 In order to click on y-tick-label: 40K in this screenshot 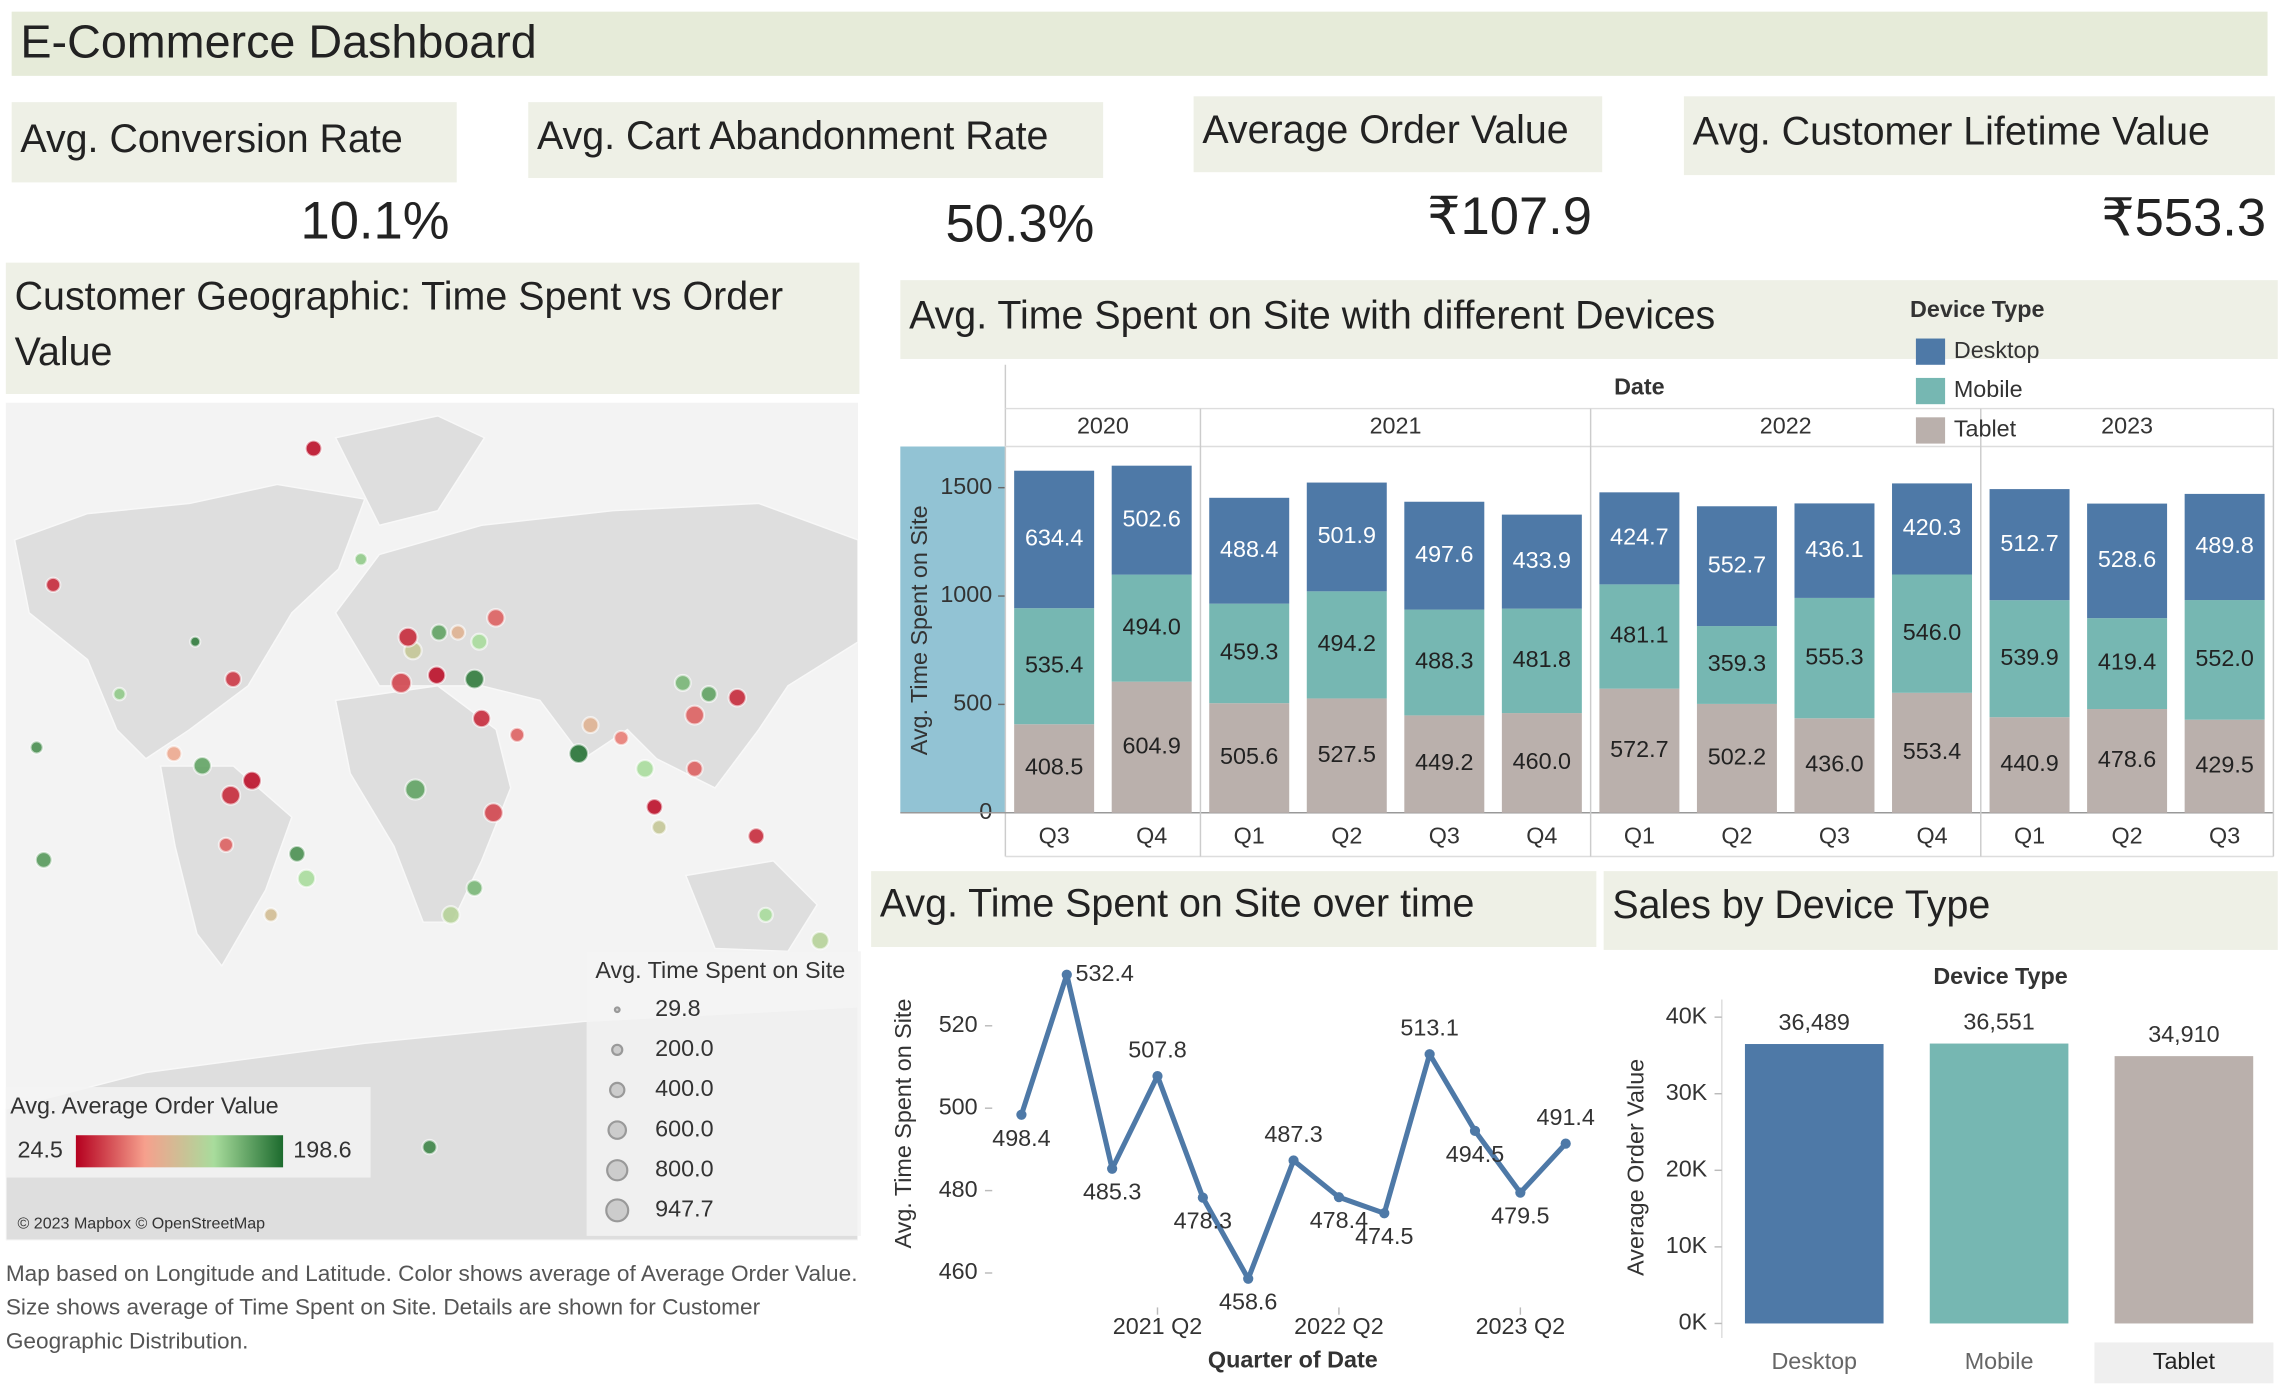, I will do `click(1687, 1015)`.